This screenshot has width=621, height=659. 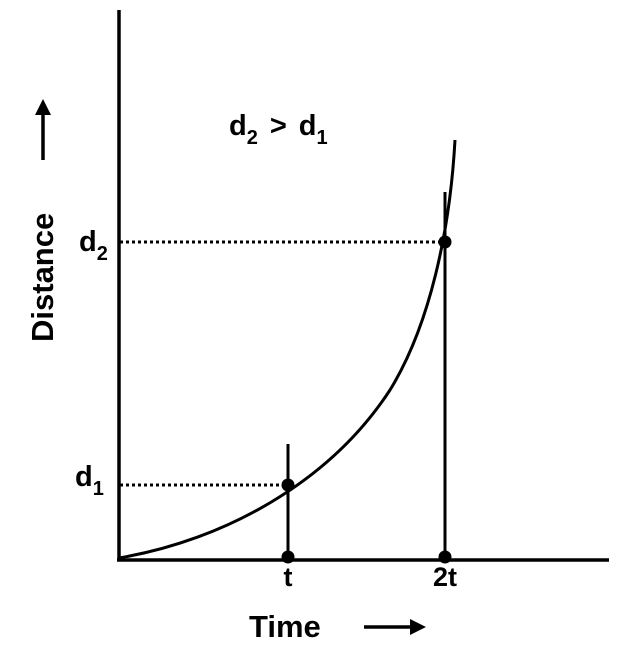 I want to click on y-tick-label-d1: d1, so click(x=89, y=480).